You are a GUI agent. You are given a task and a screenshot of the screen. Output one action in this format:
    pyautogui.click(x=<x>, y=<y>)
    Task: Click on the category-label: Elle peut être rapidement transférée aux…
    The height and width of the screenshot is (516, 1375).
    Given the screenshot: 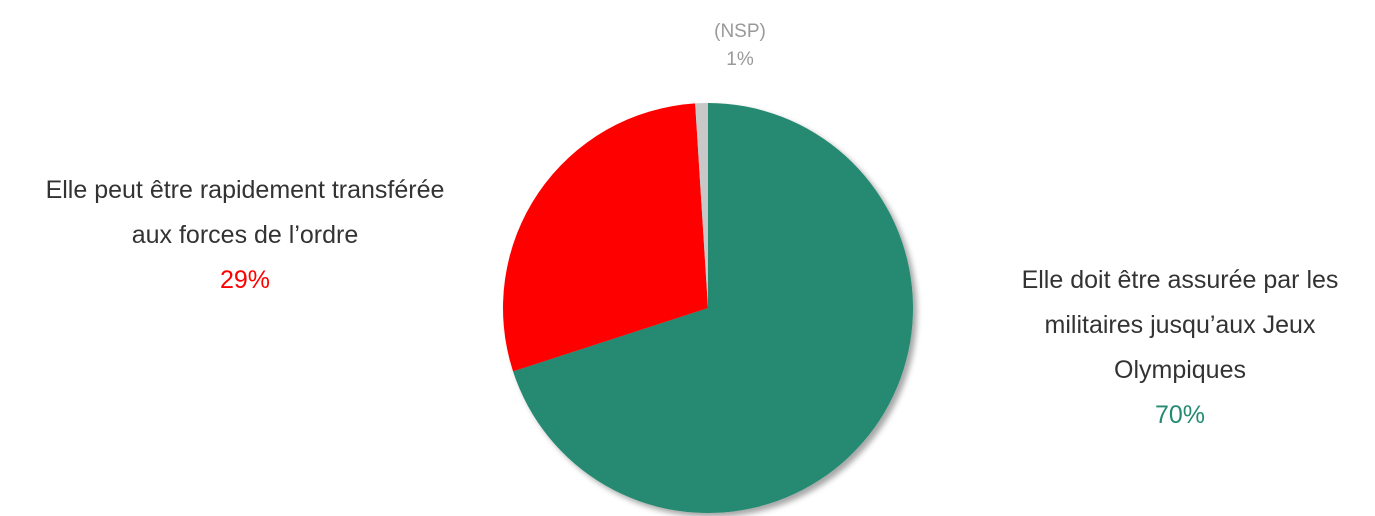 What is the action you would take?
    pyautogui.click(x=245, y=212)
    